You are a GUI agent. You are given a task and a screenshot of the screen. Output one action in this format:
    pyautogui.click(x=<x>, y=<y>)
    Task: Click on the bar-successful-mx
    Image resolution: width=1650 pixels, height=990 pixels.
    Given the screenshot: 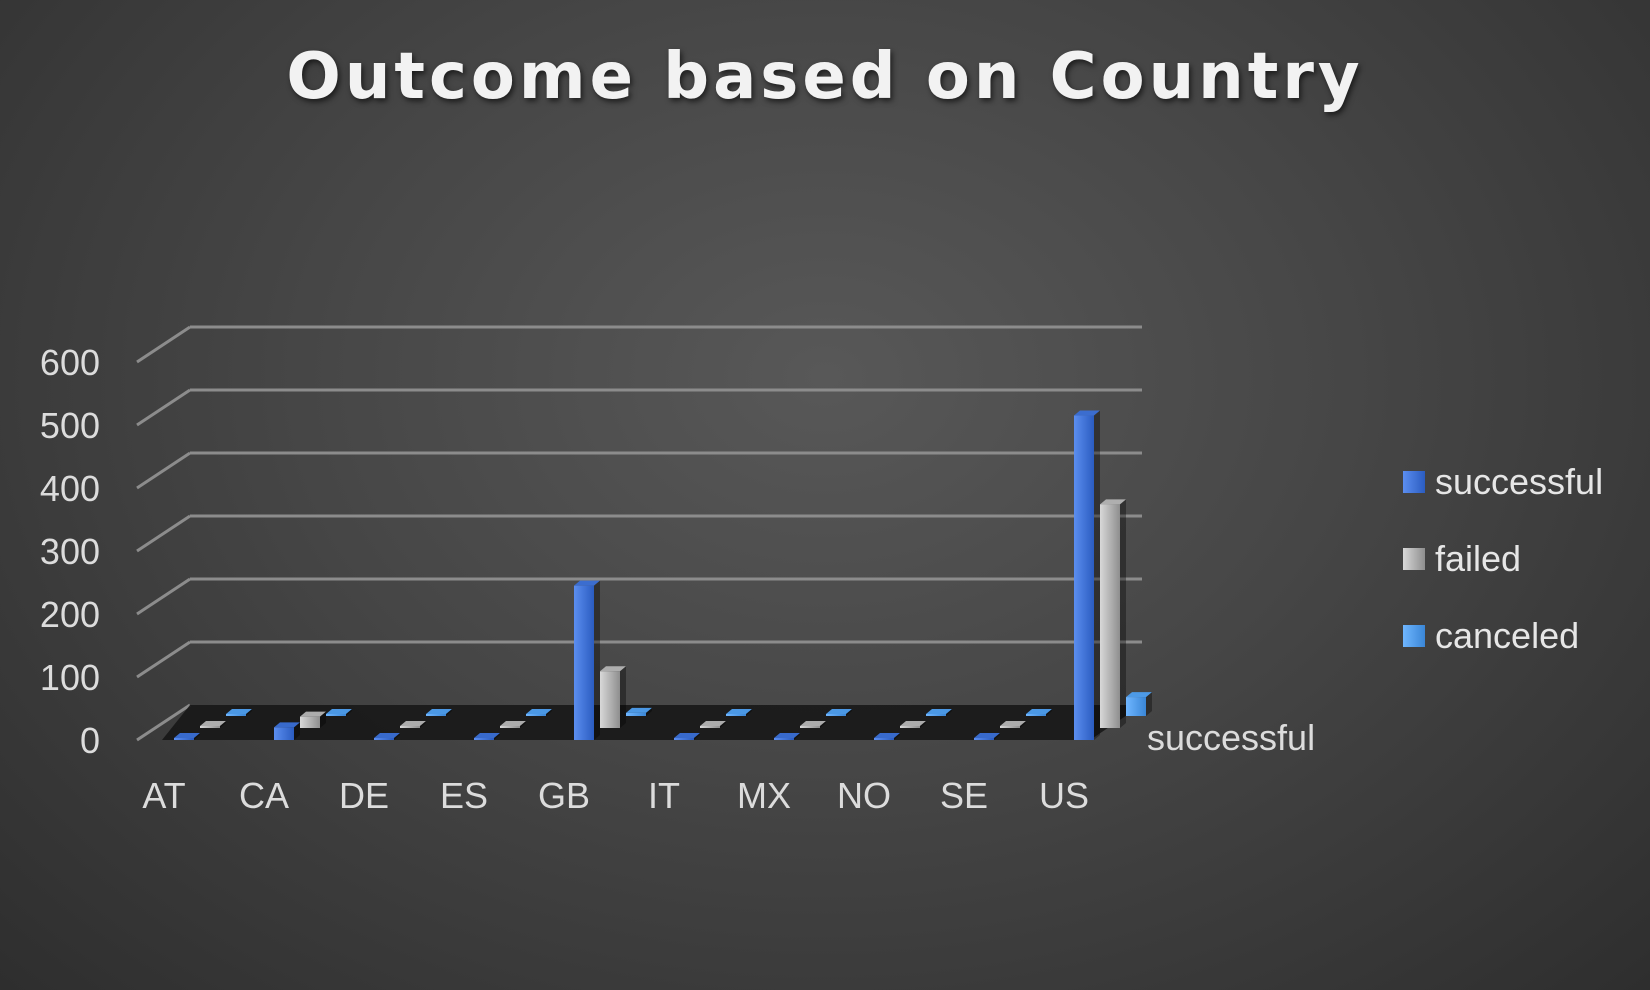 What is the action you would take?
    pyautogui.click(x=787, y=736)
    